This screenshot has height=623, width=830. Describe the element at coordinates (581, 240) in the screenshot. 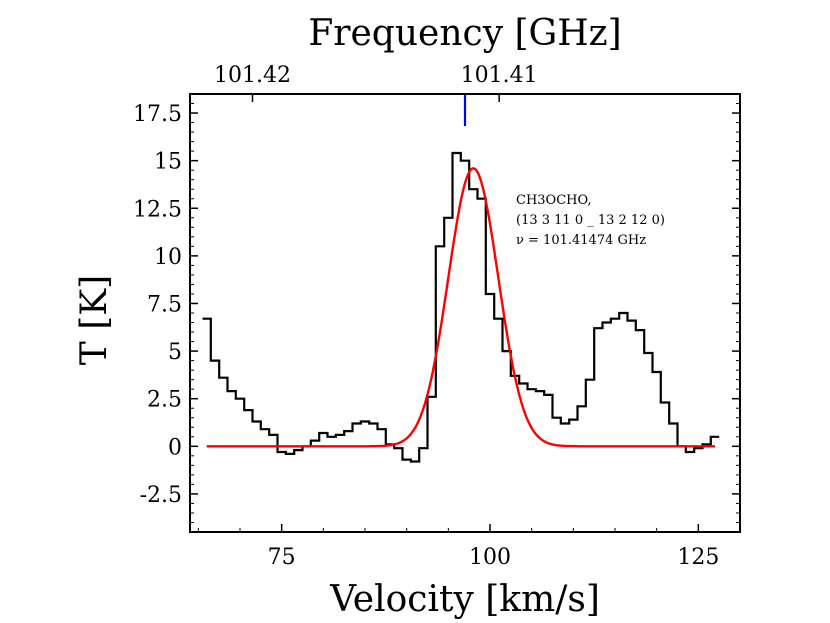

I see `annotation-frequency: ν = 101.41474 GHz` at that location.